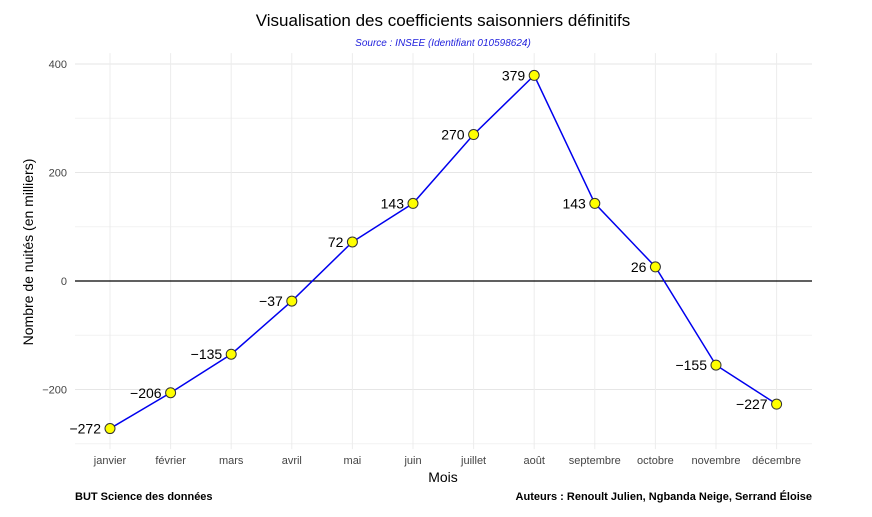  Describe the element at coordinates (85, 429) in the screenshot. I see `data-label: −272` at that location.